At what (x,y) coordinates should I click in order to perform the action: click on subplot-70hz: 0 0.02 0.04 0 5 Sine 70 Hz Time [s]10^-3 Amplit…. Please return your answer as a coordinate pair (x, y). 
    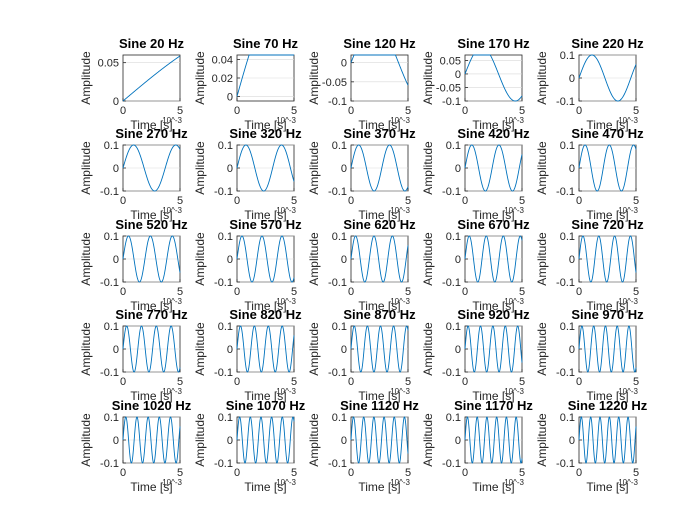
    Looking at the image, I should click on (246, 84).